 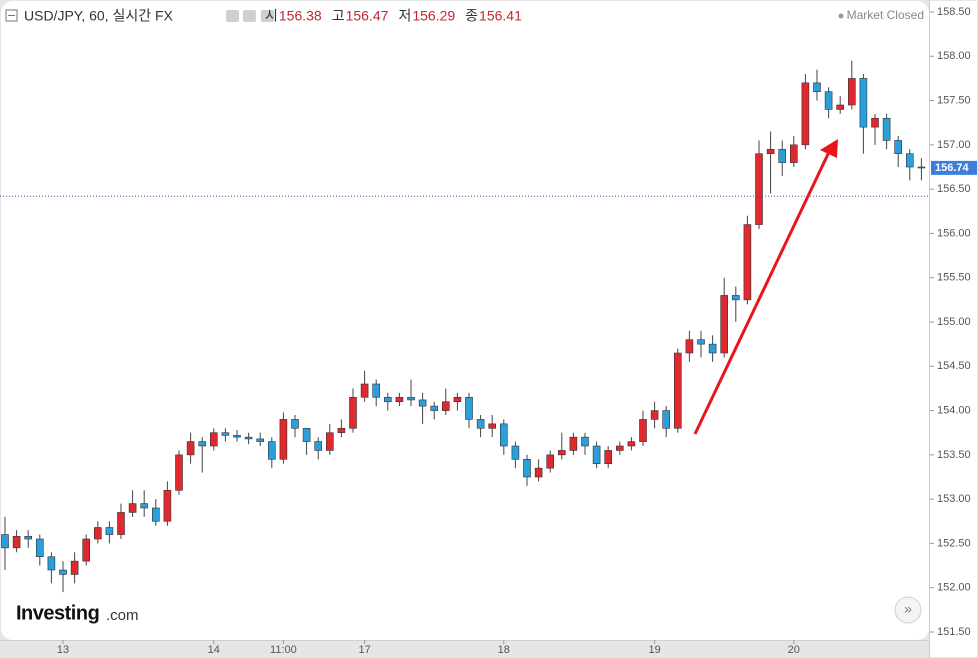 What do you see at coordinates (953, 329) in the screenshot?
I see `y-axis-area` at bounding box center [953, 329].